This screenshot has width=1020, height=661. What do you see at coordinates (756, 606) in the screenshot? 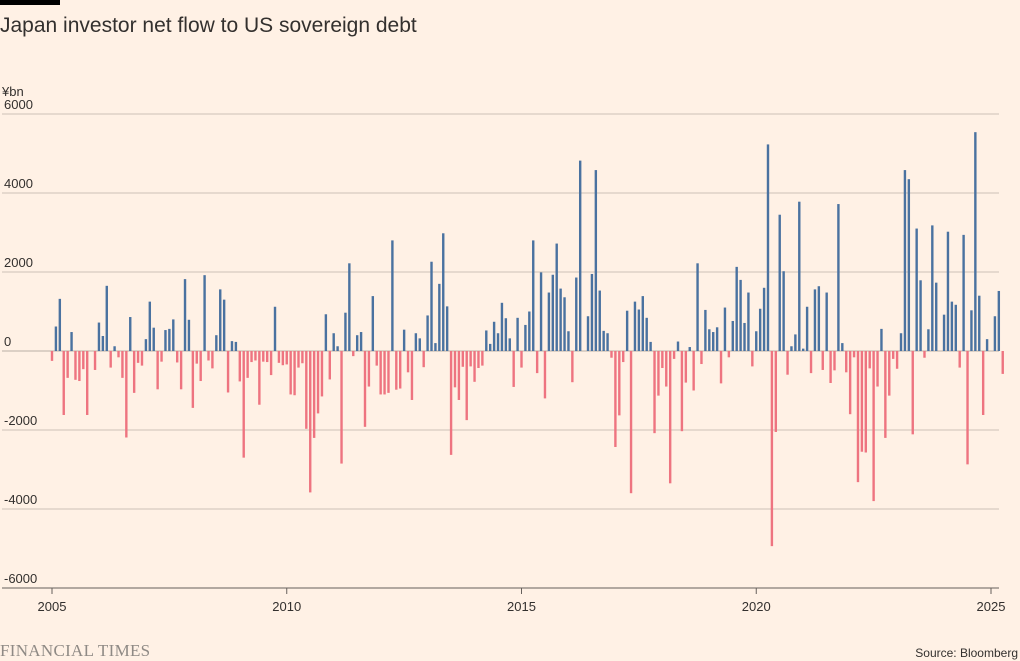
I see `x-tick-label: 2020` at bounding box center [756, 606].